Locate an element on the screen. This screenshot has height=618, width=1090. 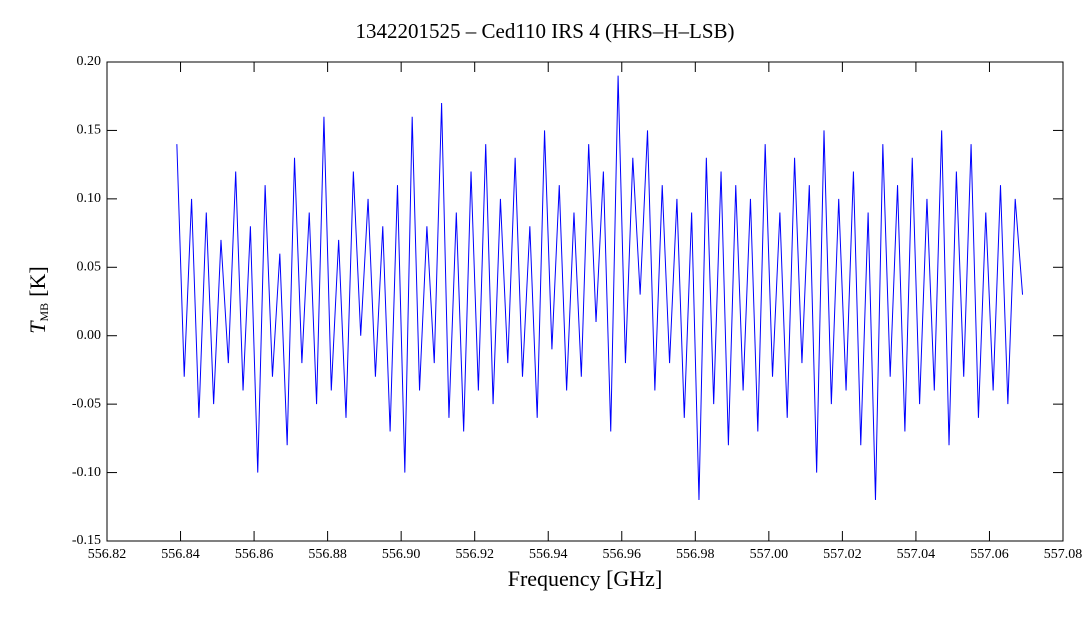
y-label-subscript: MB is located at coordinates (44, 312).